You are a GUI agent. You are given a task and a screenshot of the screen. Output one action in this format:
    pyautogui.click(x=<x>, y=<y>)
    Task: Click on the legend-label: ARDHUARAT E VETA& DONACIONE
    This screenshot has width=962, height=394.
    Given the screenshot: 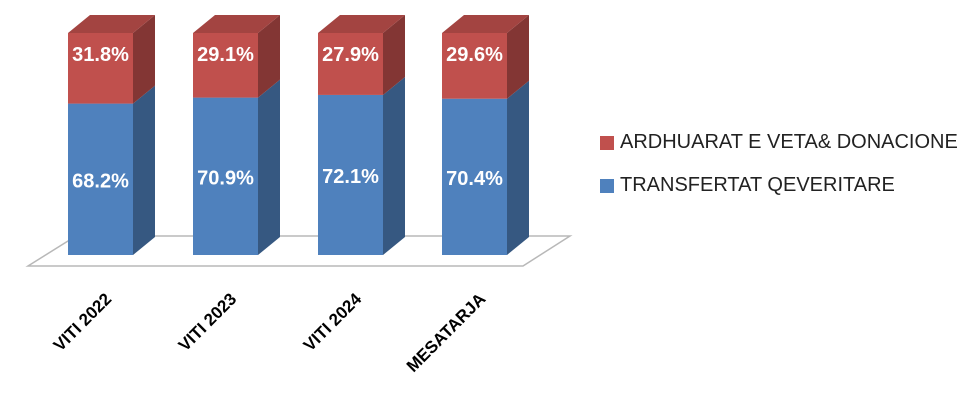 What is the action you would take?
    pyautogui.click(x=789, y=142)
    